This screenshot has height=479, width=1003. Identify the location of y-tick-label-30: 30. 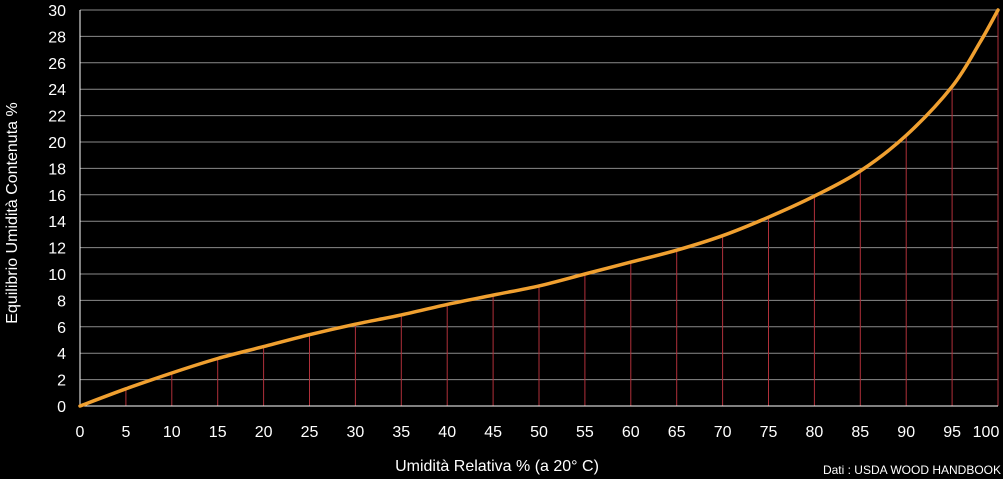
(57, 11).